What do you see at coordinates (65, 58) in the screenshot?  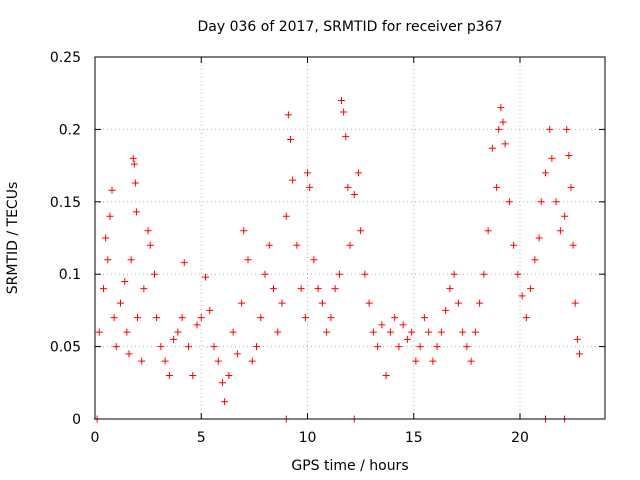 I see `y-tick-label: 0.25` at bounding box center [65, 58].